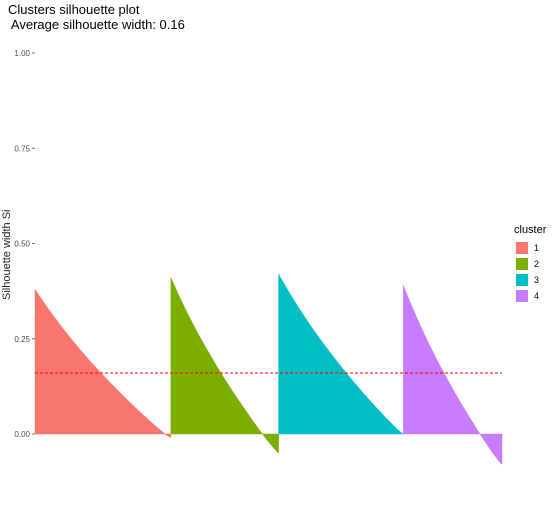 The height and width of the screenshot is (505, 554). Describe the element at coordinates (224, 365) in the screenshot. I see `cluster-2-silhouette` at that location.